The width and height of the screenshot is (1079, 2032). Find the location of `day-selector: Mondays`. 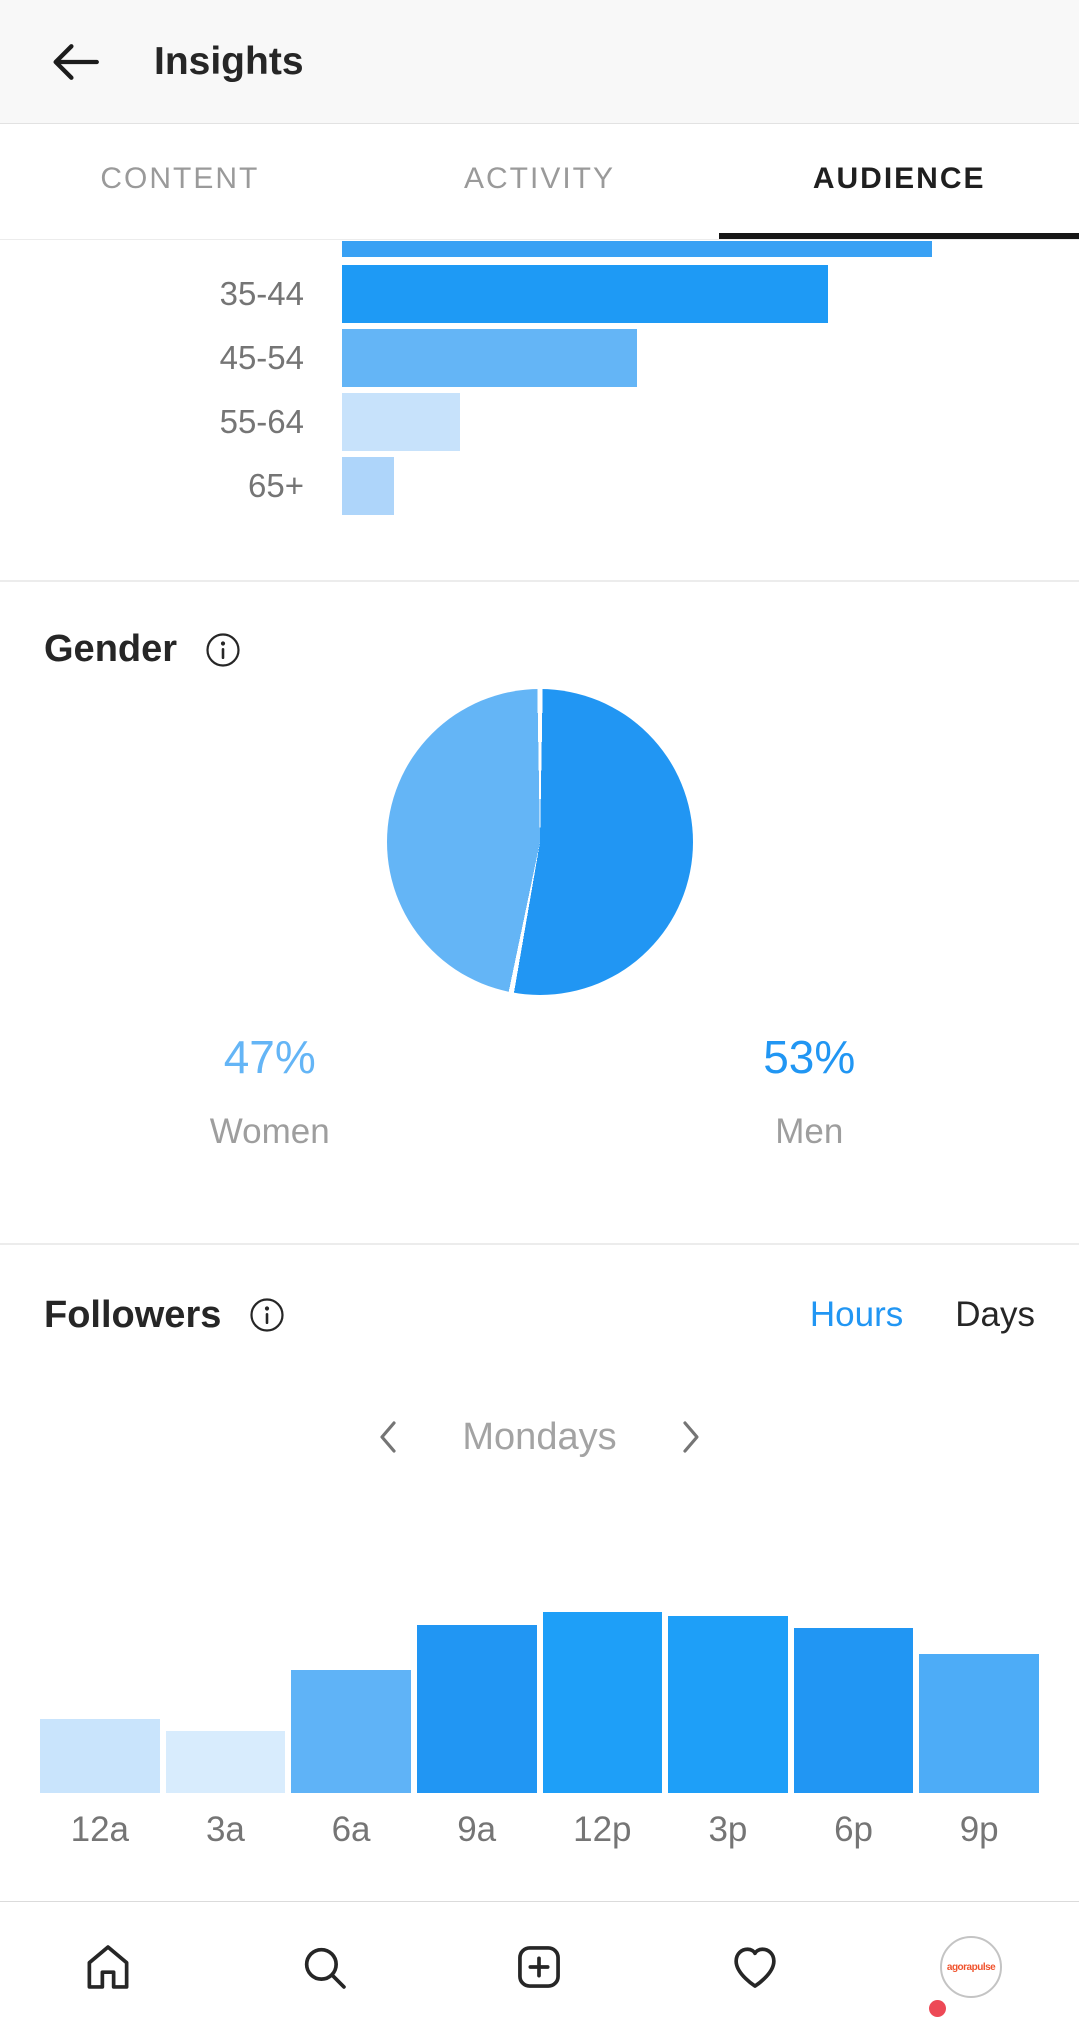

day-selector: Mondays is located at coordinates (539, 1437).